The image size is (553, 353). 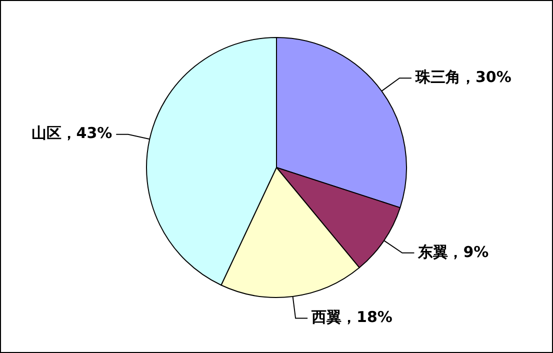 What do you see at coordinates (351, 317) in the screenshot?
I see `slice-label: 西翼，18%` at bounding box center [351, 317].